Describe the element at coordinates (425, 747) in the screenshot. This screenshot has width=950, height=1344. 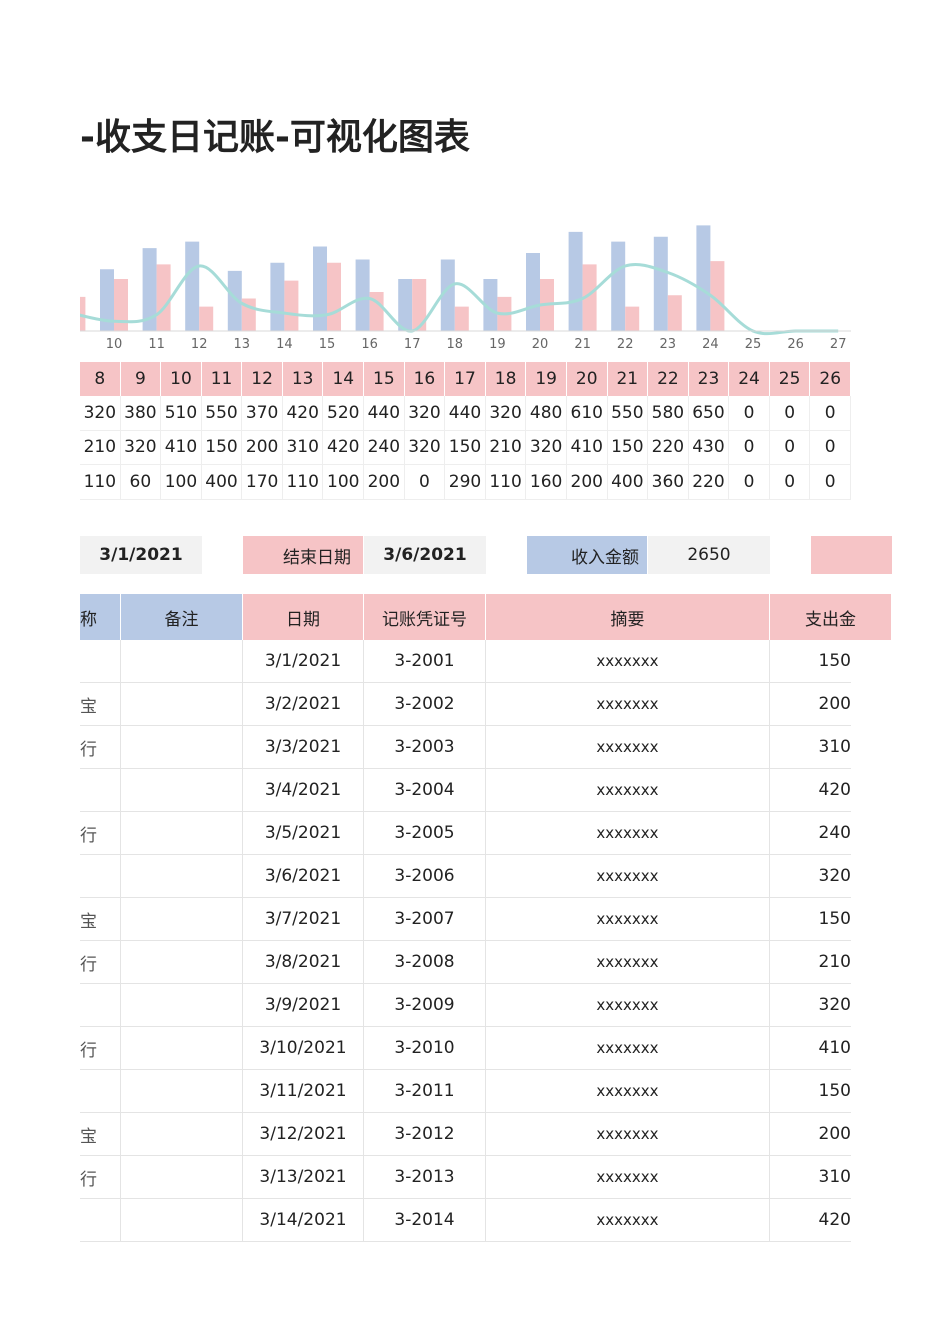
I see `ledger-cell: 3-2003` at that location.